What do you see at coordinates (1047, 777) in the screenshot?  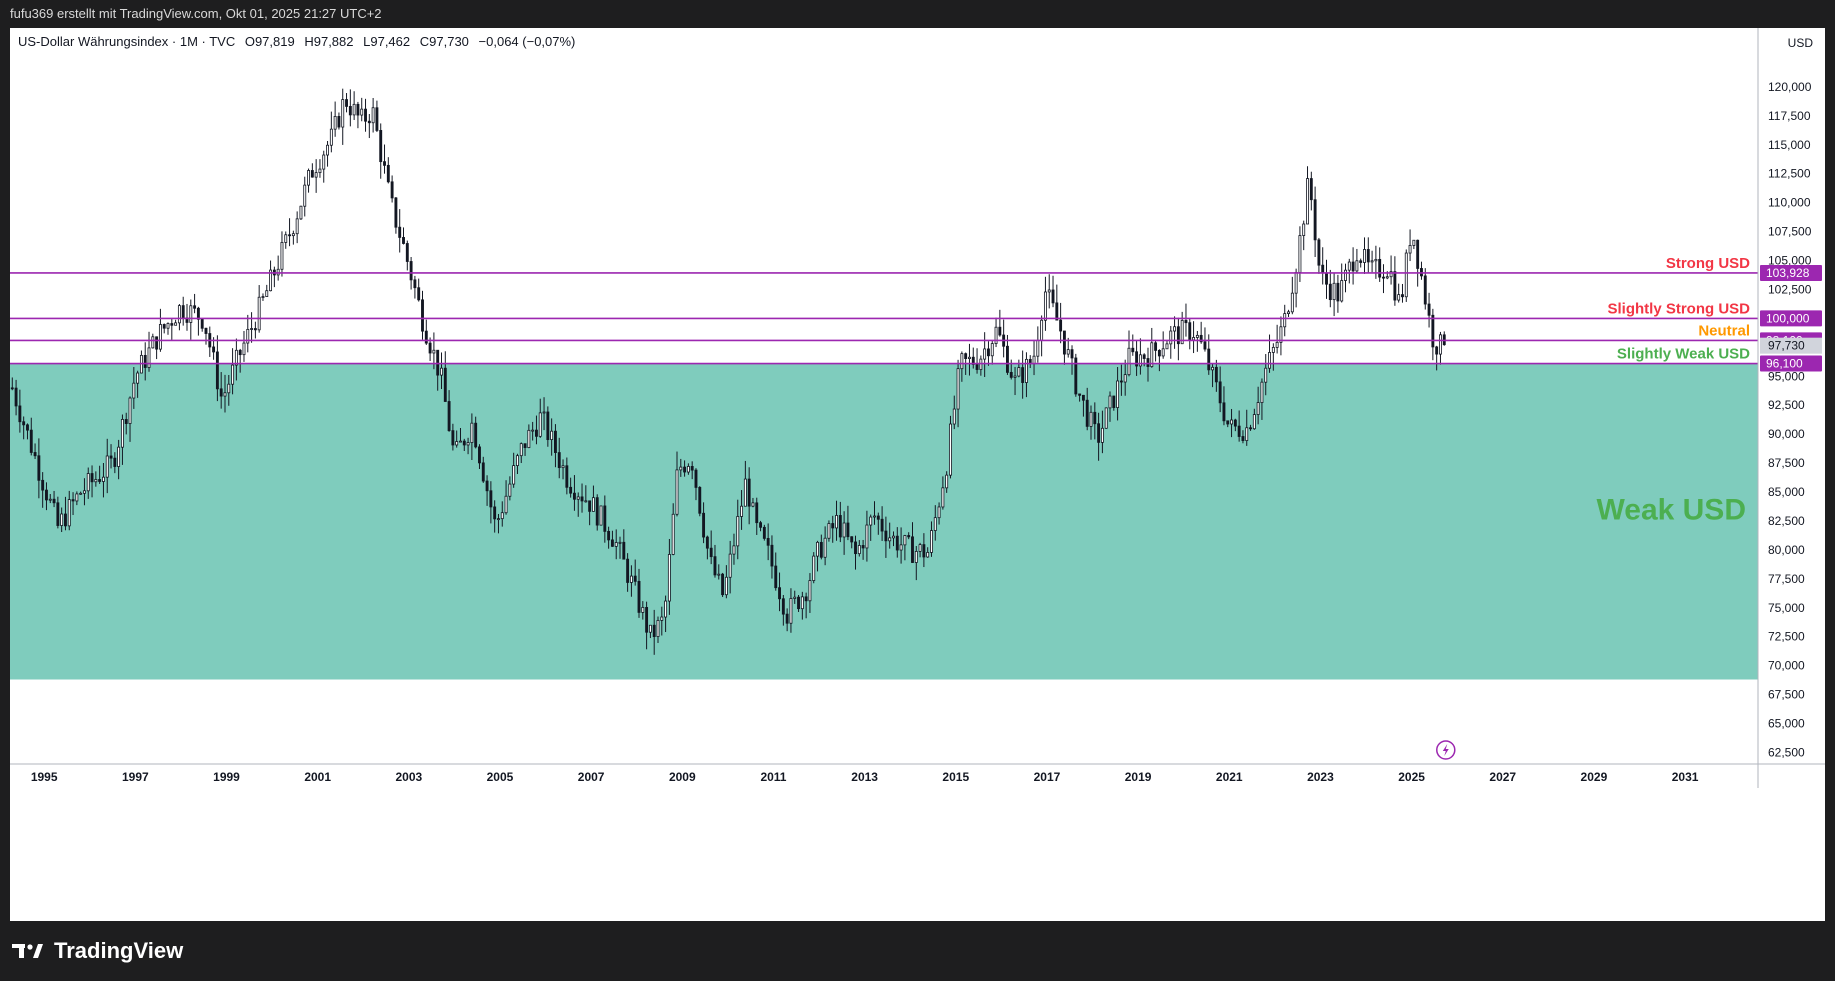 I see `x-tick-label: 2017` at bounding box center [1047, 777].